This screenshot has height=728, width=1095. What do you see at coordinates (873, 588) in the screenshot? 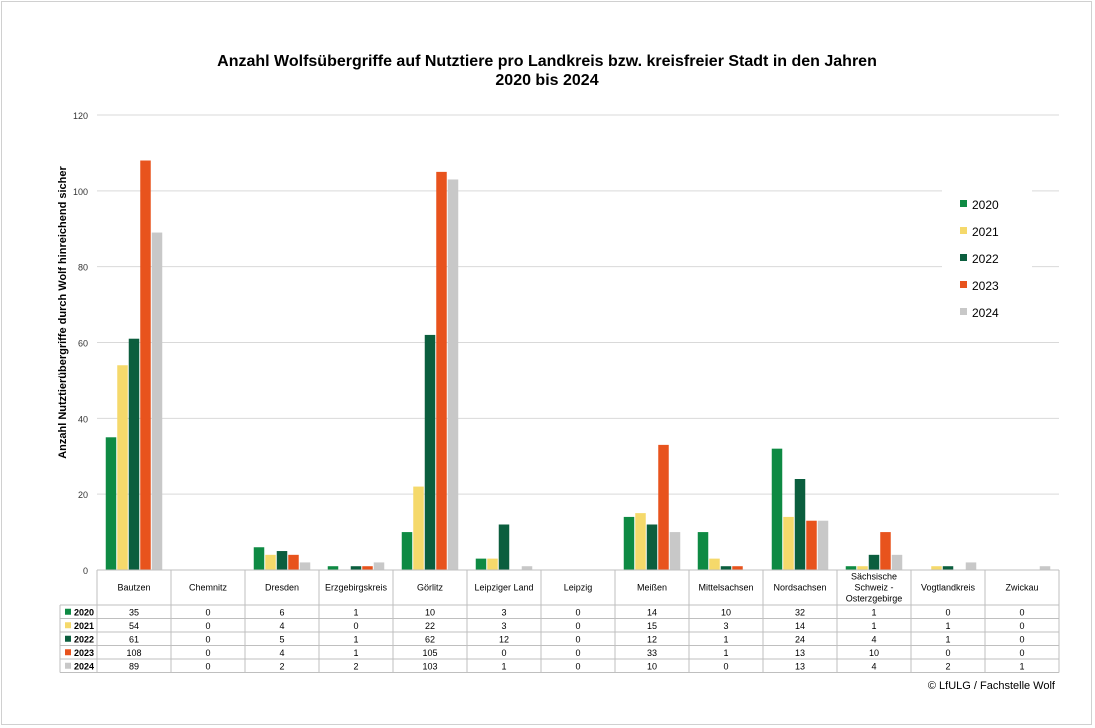
I see `category-label: Schweiz -` at bounding box center [873, 588].